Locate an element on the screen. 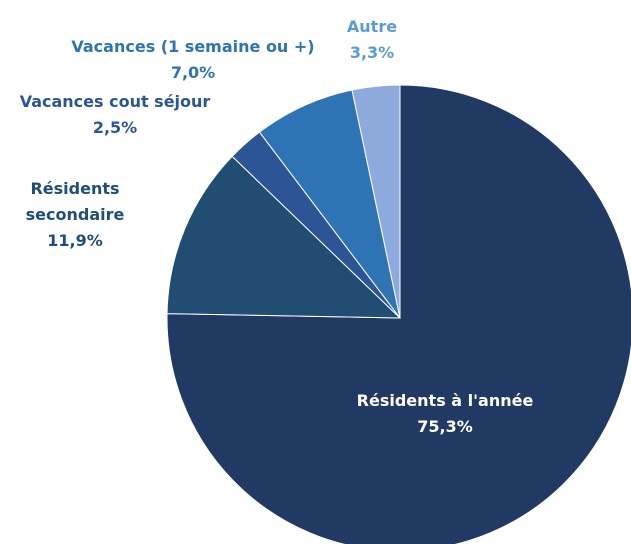  value-label: 11,9% is located at coordinates (75, 240).